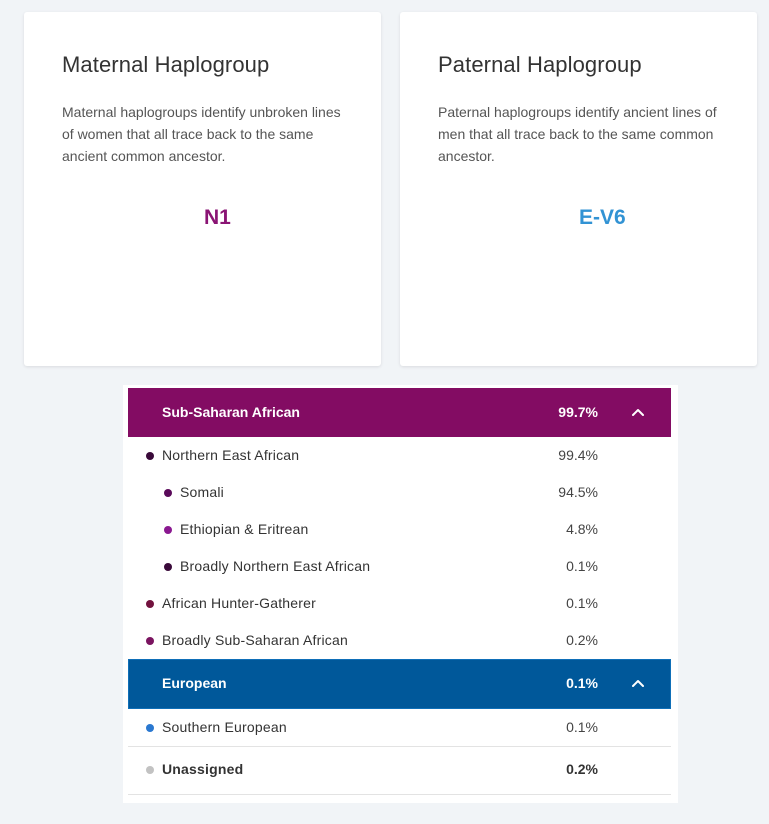  What do you see at coordinates (399, 603) in the screenshot?
I see `list-item-african-hunter-gatherer: African Hunter-Gatherer 0.1%` at bounding box center [399, 603].